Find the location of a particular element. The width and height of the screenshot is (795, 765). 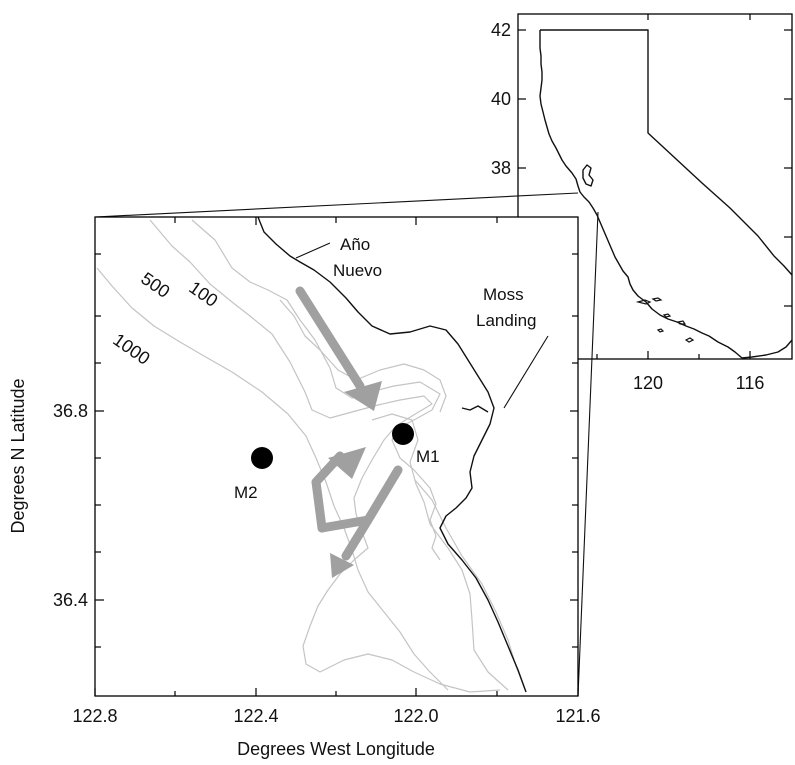

mooring-m2-marker is located at coordinates (262, 458).